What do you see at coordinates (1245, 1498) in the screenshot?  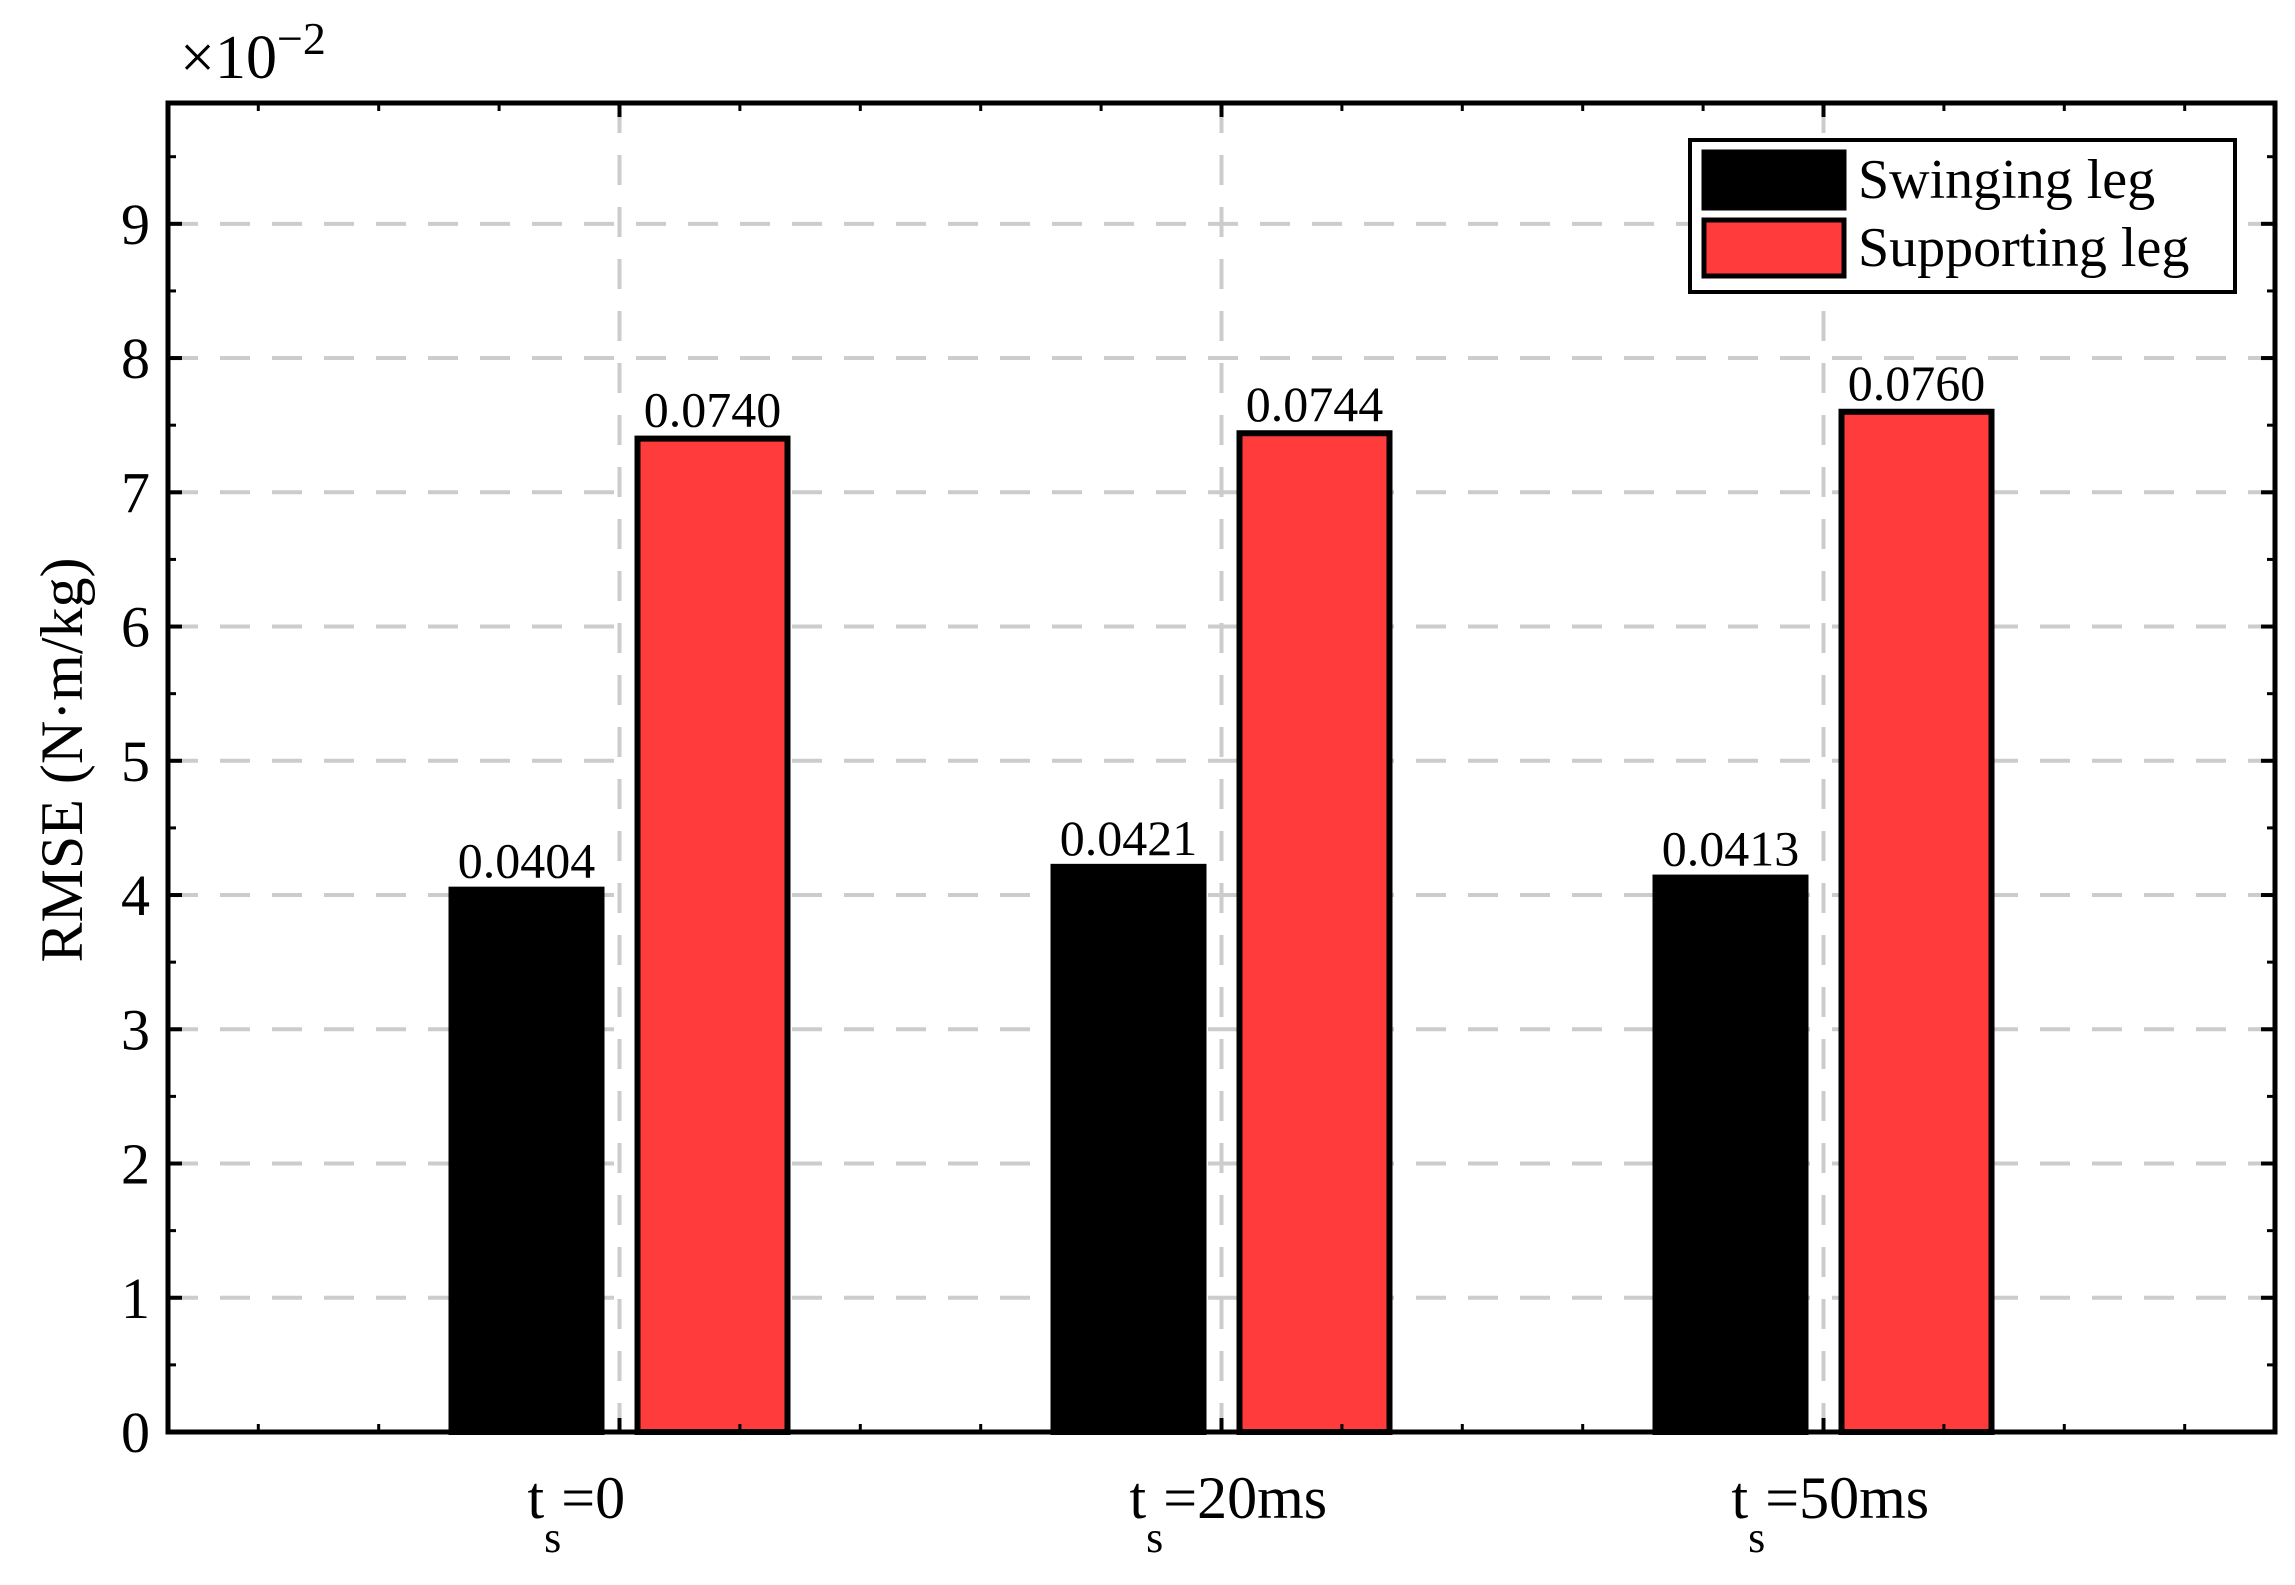 I see `x-tick-value: =20ms` at bounding box center [1245, 1498].